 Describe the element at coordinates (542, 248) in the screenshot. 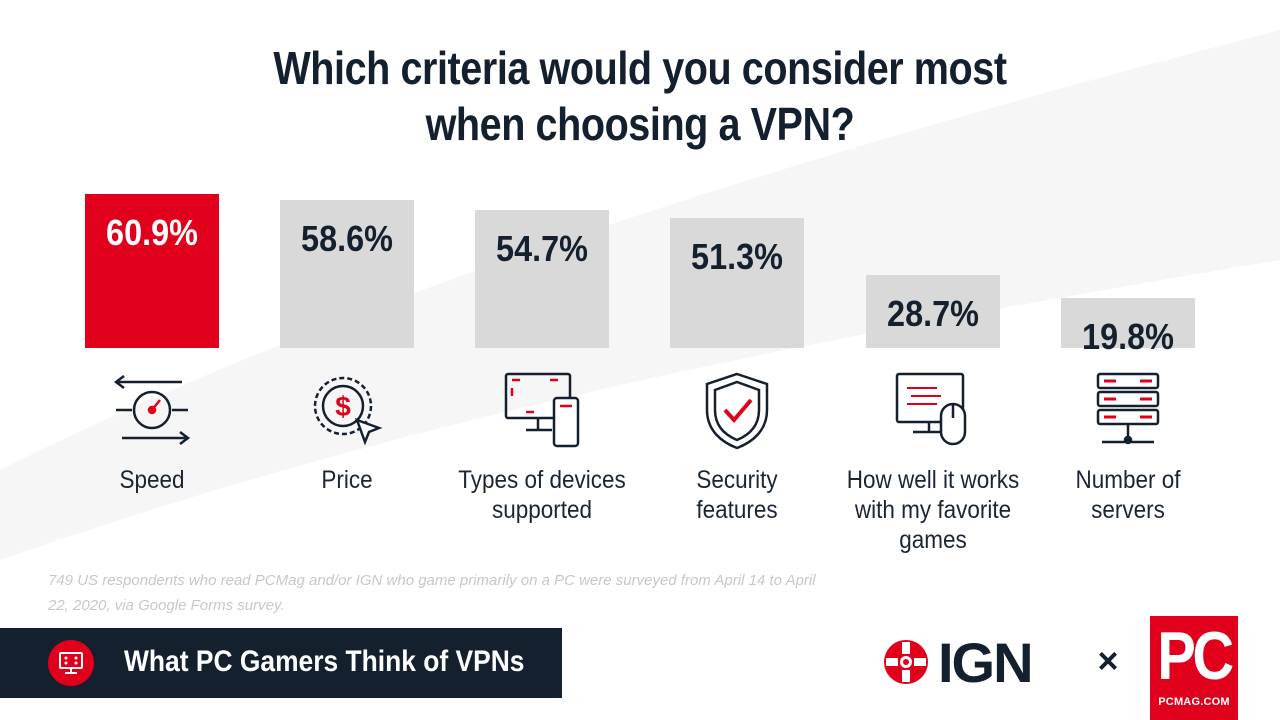

I see `bar-value-label: 54.7%` at that location.